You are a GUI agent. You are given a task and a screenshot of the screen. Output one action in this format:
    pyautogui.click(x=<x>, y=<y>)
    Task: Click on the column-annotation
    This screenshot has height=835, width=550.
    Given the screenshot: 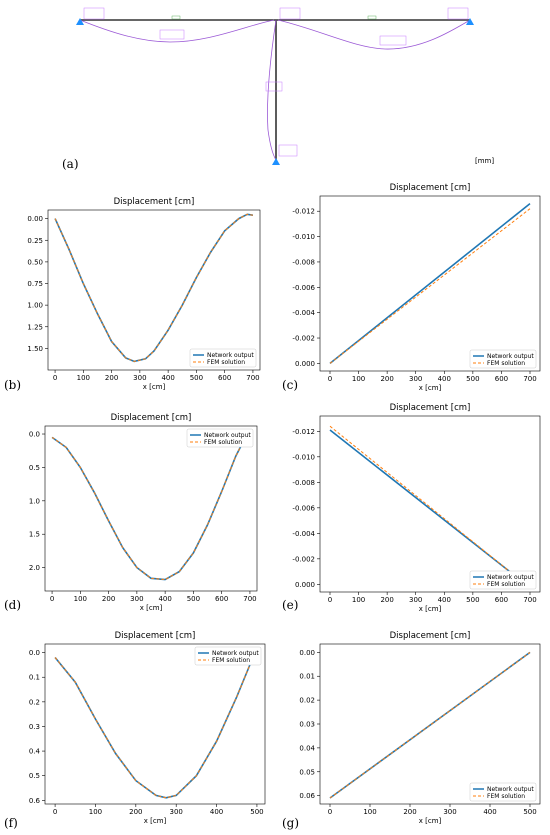 What is the action you would take?
    pyautogui.click(x=274, y=86)
    